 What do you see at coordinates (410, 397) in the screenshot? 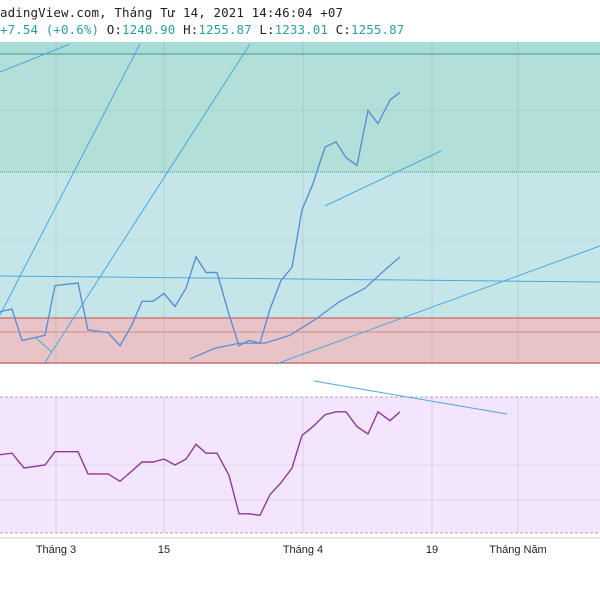
I see `rsi-trendline` at bounding box center [410, 397].